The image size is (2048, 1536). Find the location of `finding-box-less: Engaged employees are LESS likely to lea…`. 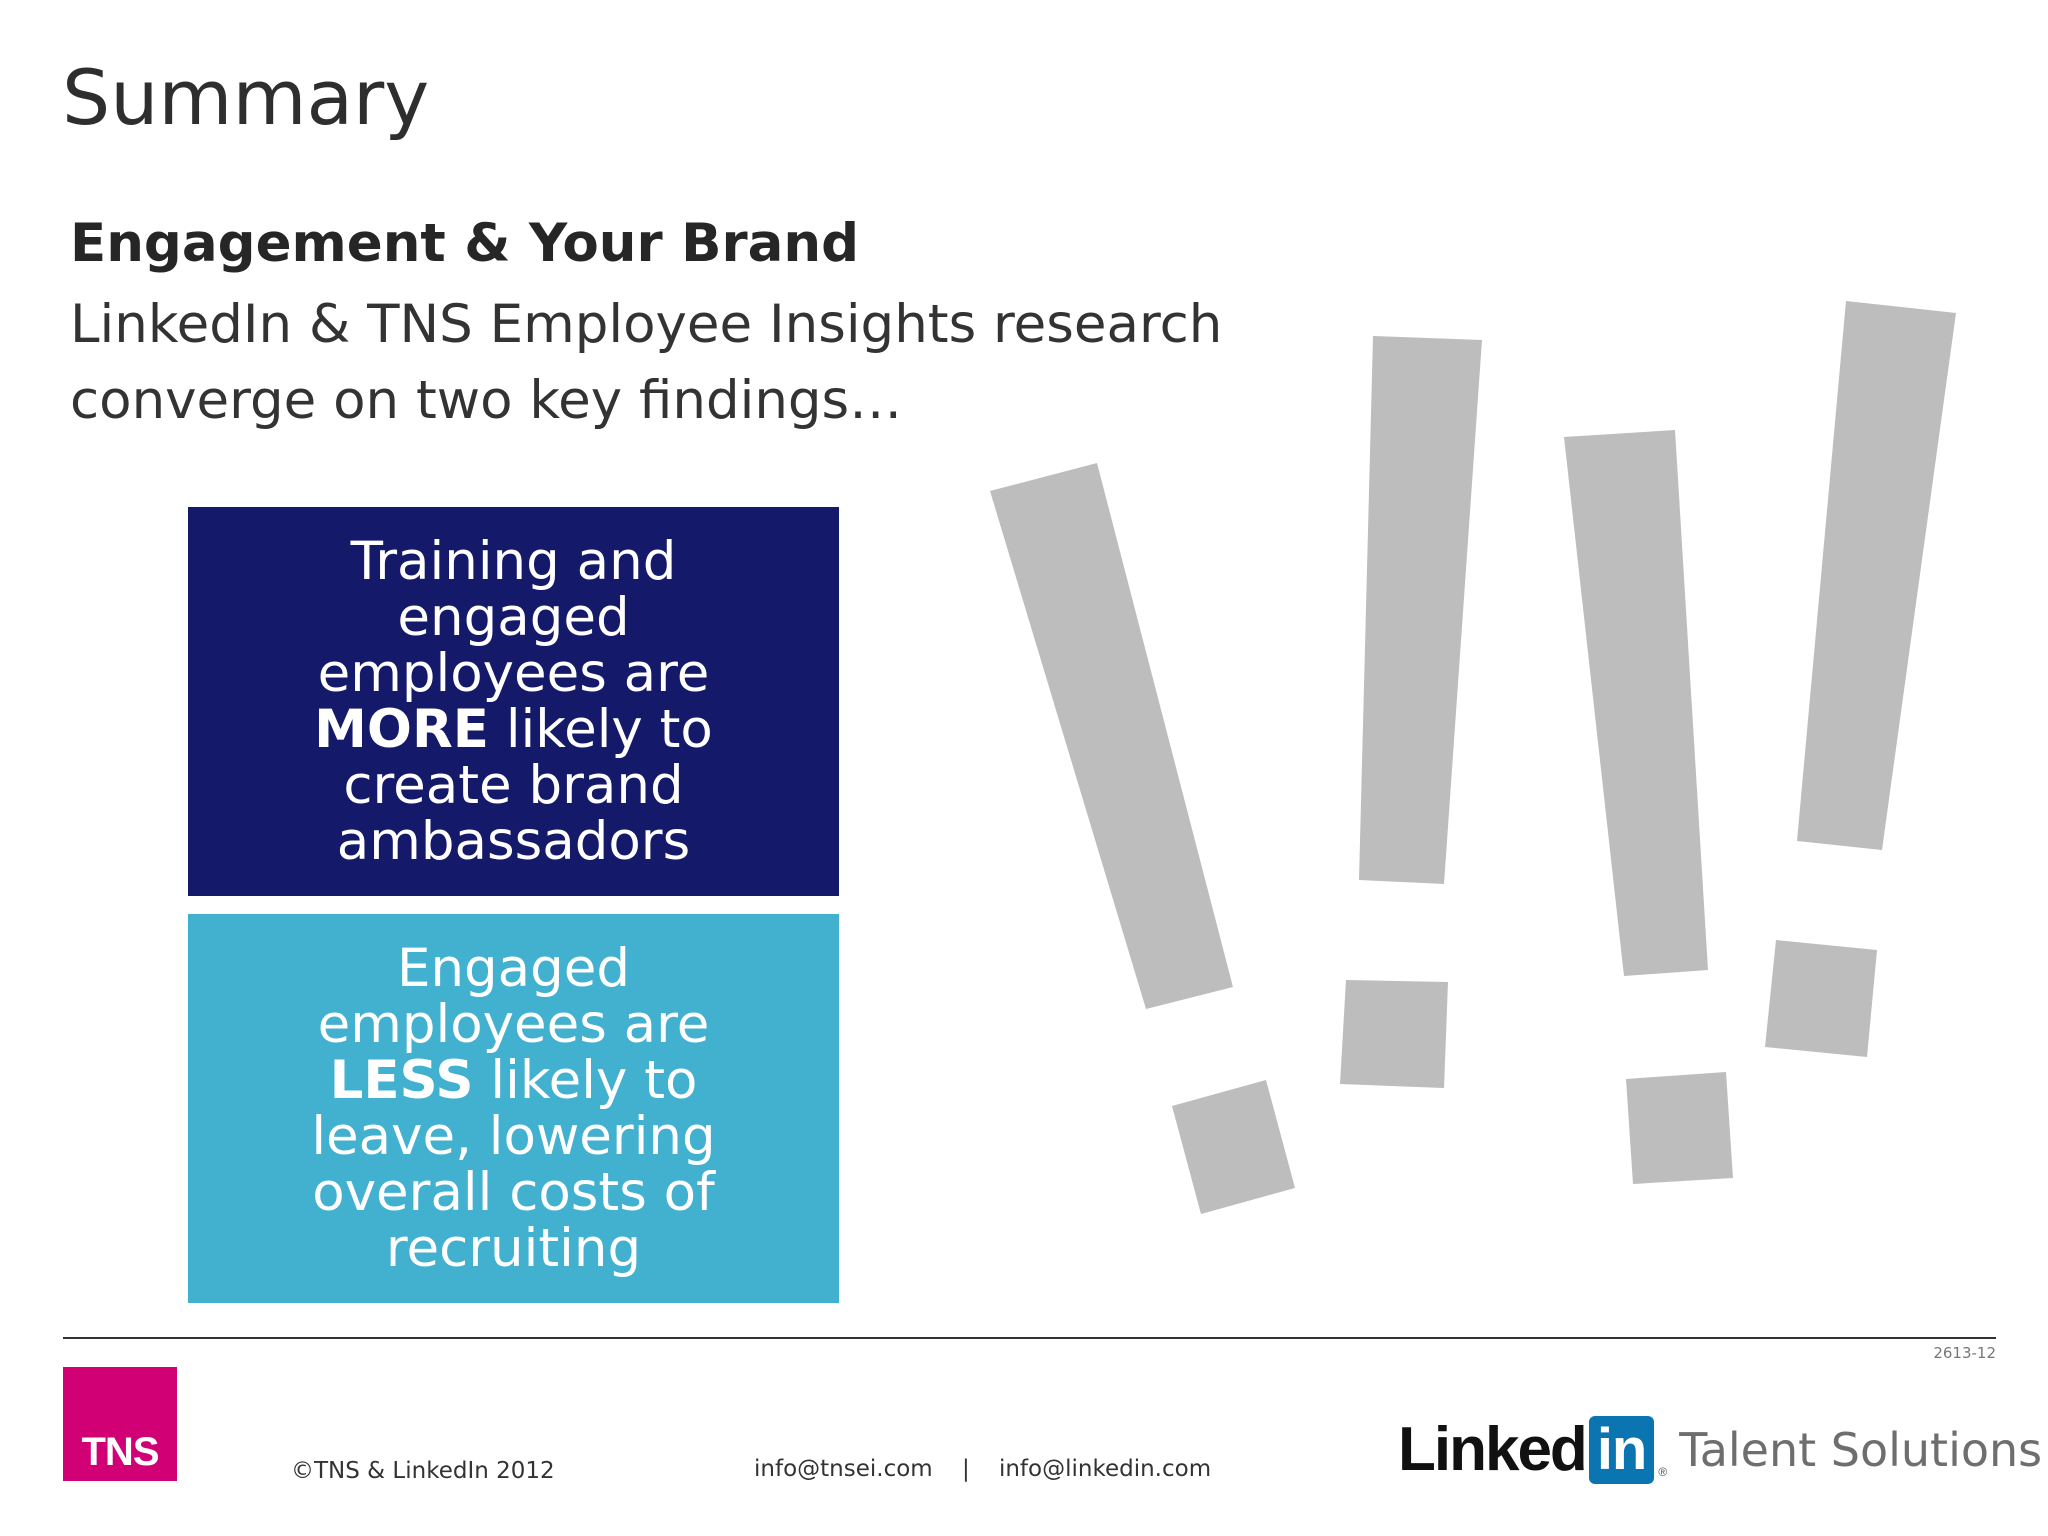

finding-box-less: Engaged employees are LESS likely to lea… is located at coordinates (513, 1108).